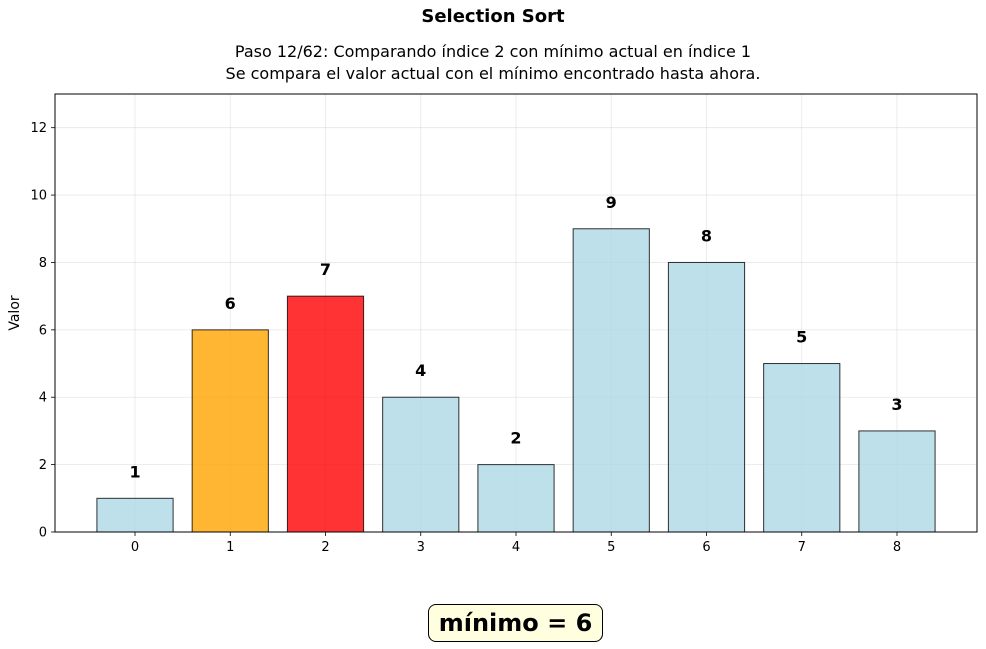 The image size is (986, 649). What do you see at coordinates (135, 547) in the screenshot?
I see `x-tick-label: 0` at bounding box center [135, 547].